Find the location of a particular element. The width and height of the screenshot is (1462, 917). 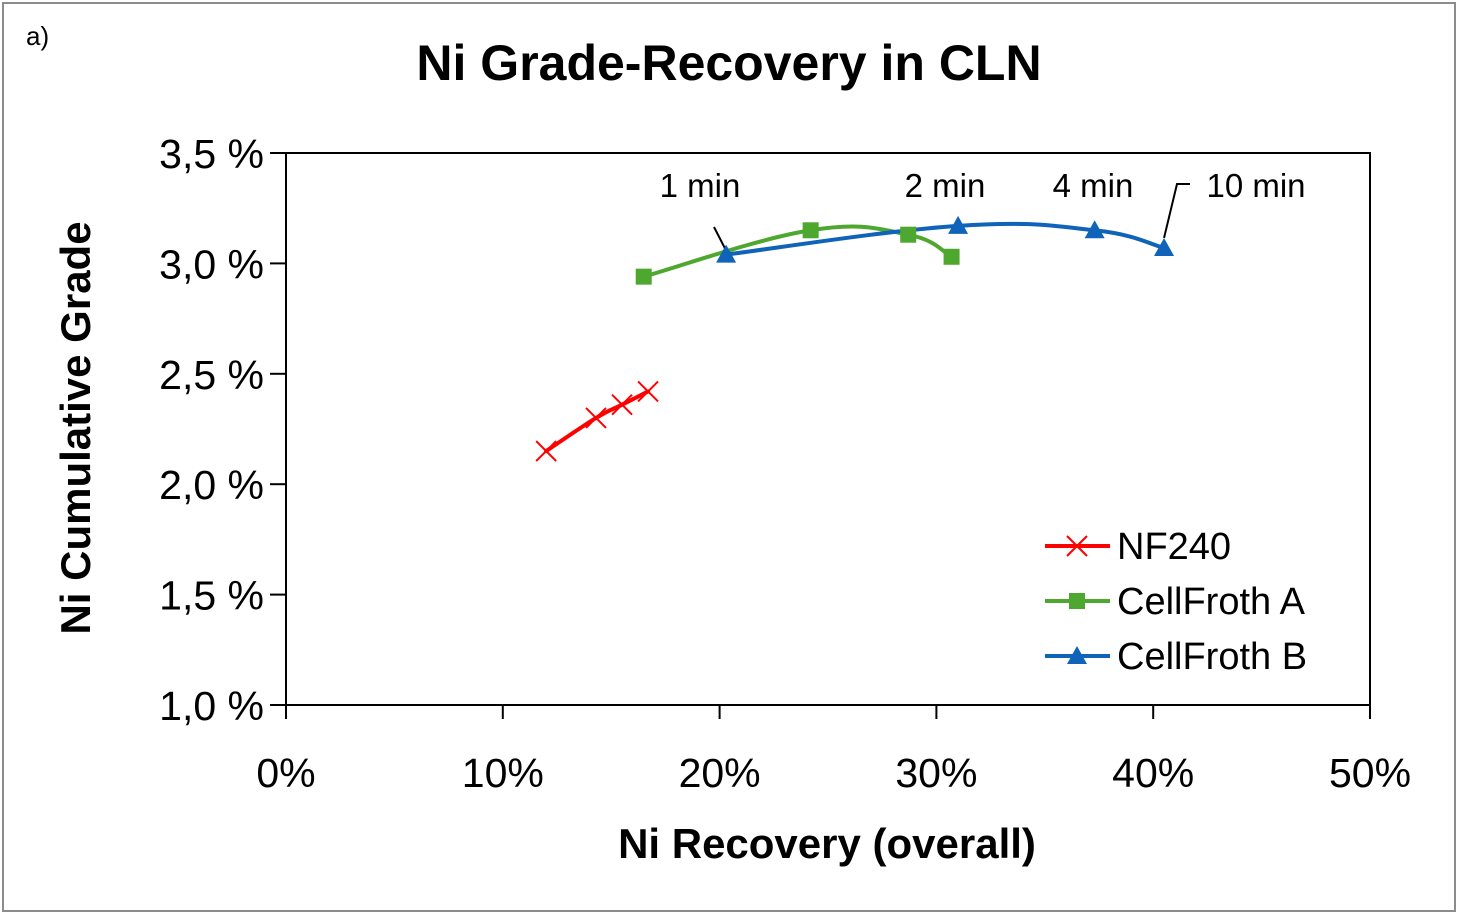

y-axis-label: Ni Cumulative Grade is located at coordinates (75, 427).